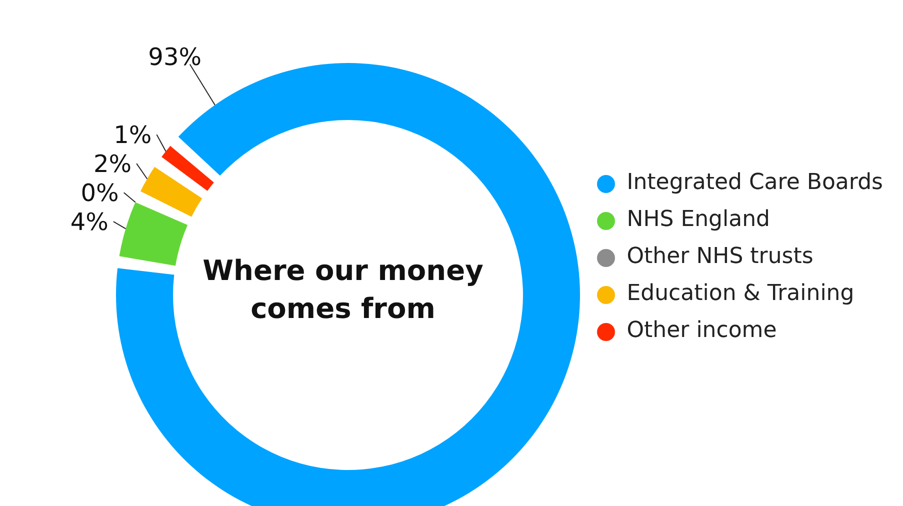  Describe the element at coordinates (343, 290) in the screenshot. I see `text: Where our money comes from` at that location.